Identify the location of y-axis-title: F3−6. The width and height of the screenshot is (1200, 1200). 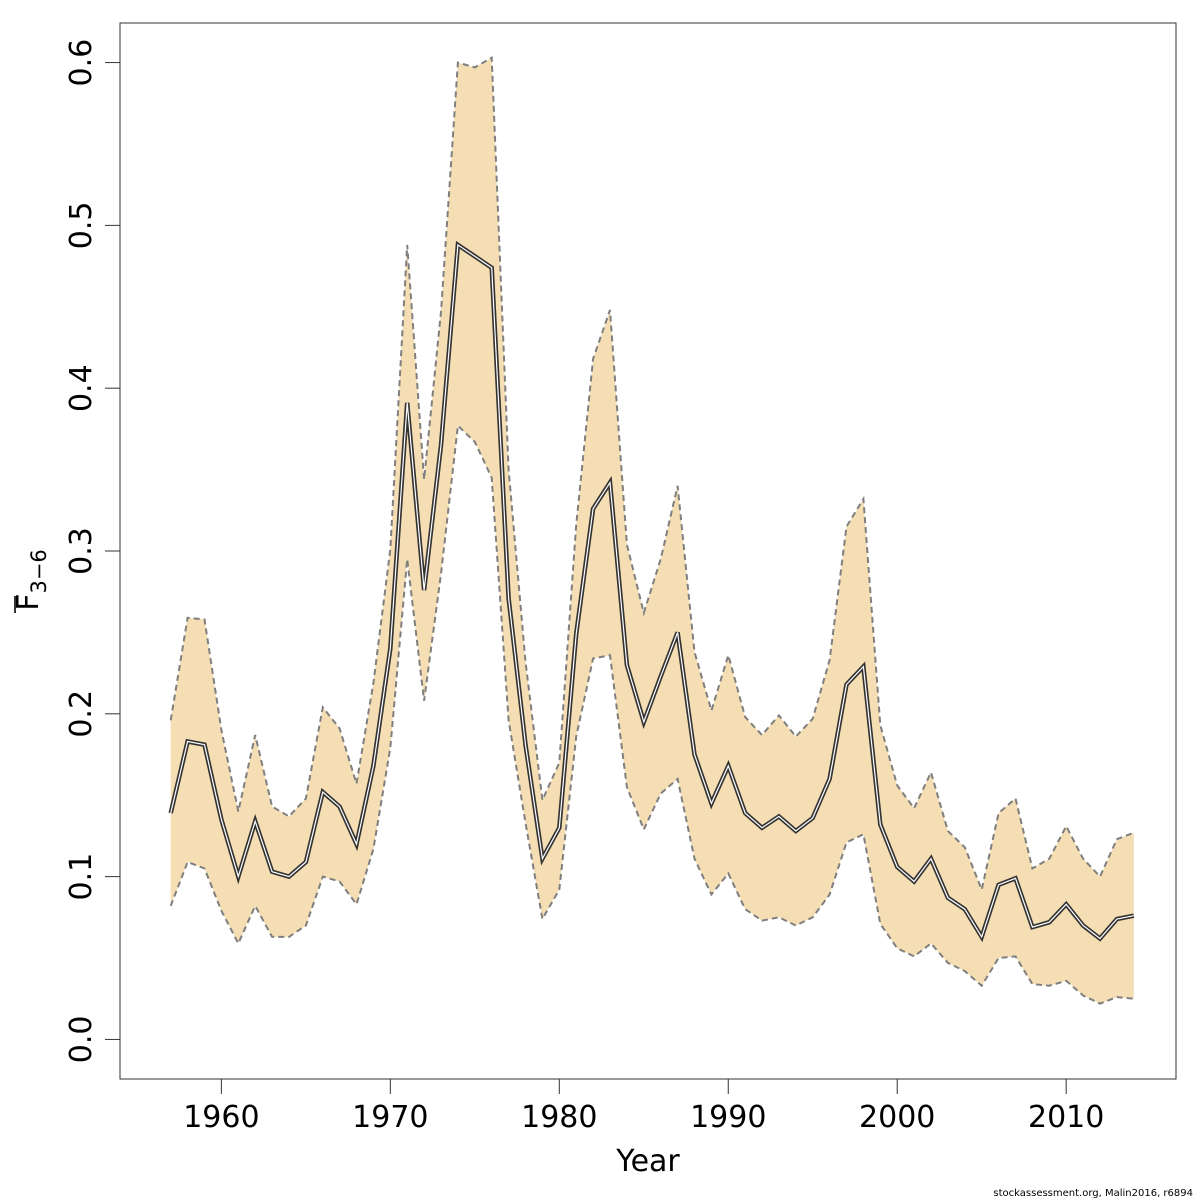
(31, 581).